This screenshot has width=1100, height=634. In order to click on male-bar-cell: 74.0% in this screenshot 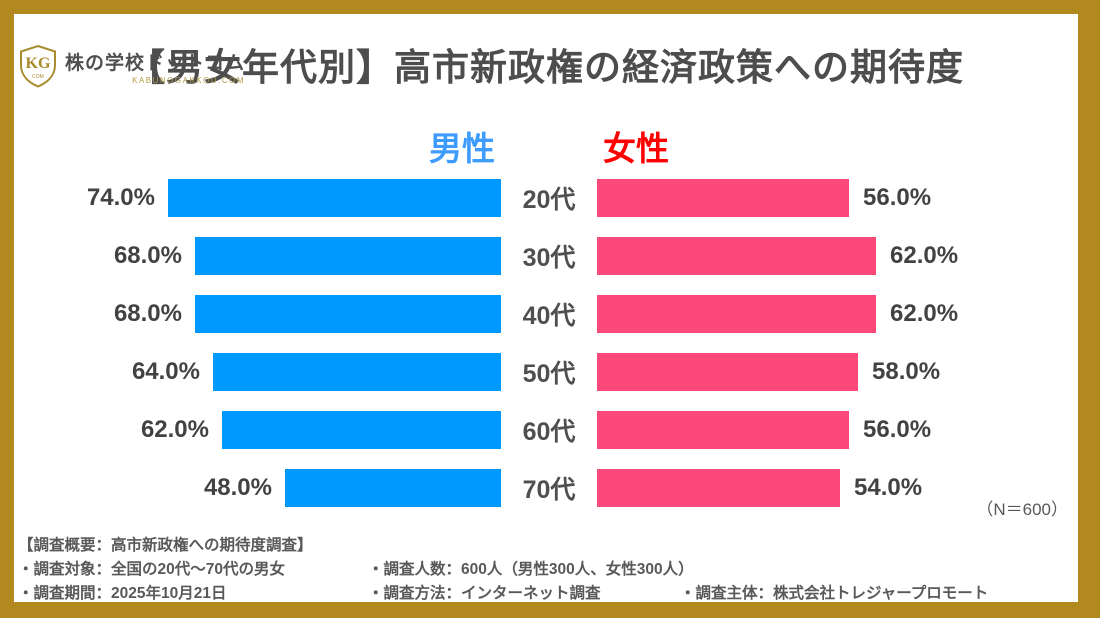, I will do `click(257, 198)`.